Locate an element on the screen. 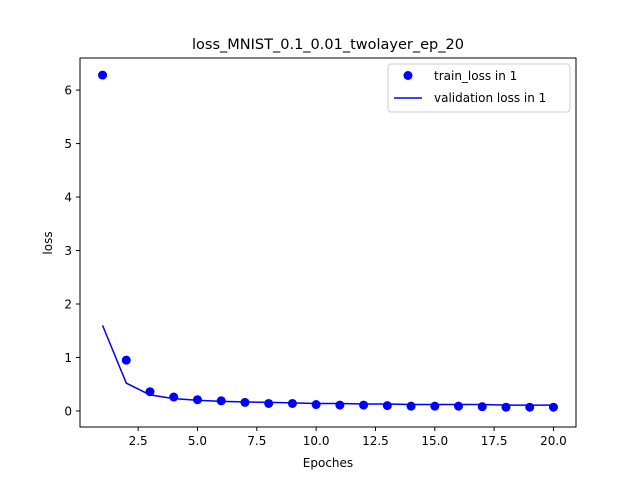 The height and width of the screenshot is (480, 640). y-tick-label: 6 is located at coordinates (68, 91).